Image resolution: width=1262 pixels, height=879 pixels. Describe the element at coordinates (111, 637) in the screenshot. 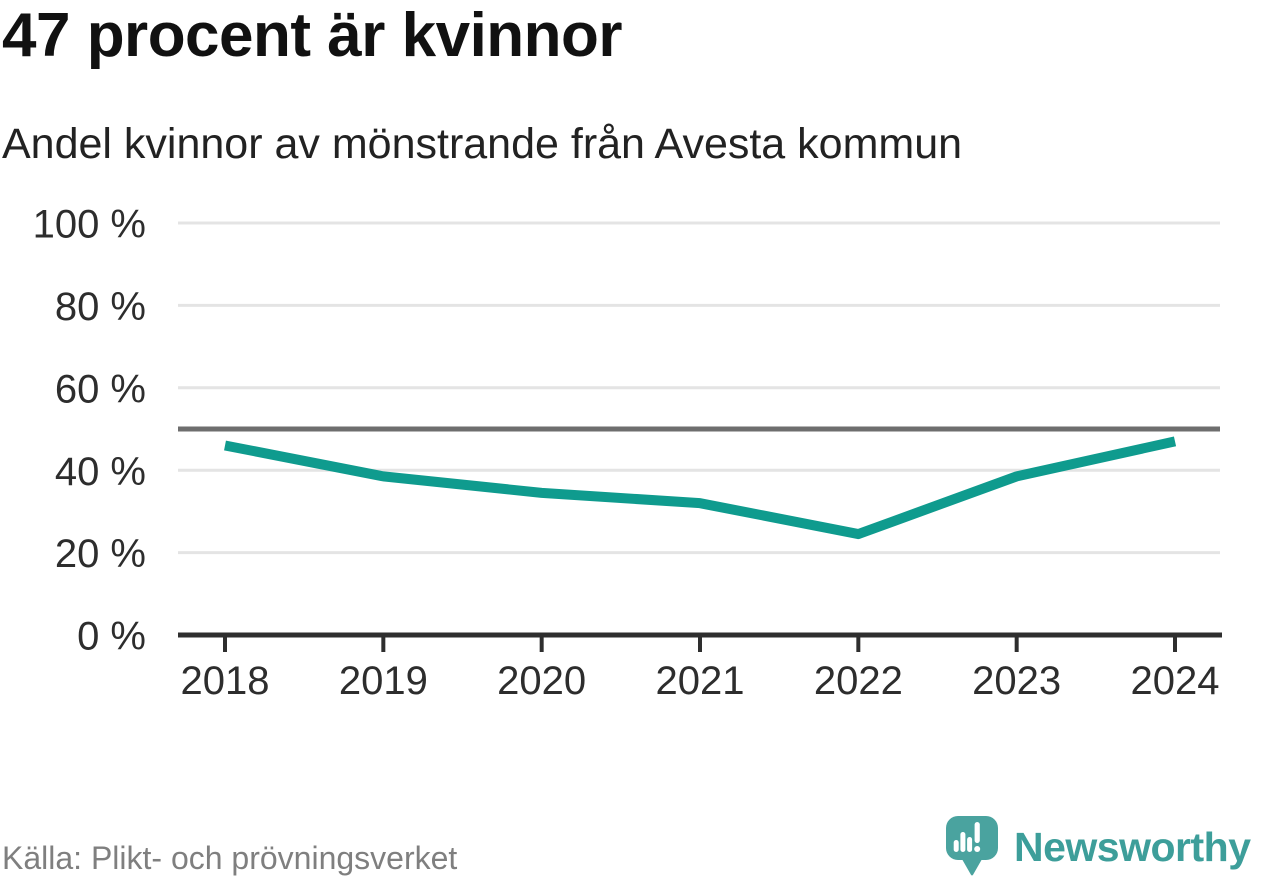

I see `y-tick-label: 0 %` at that location.